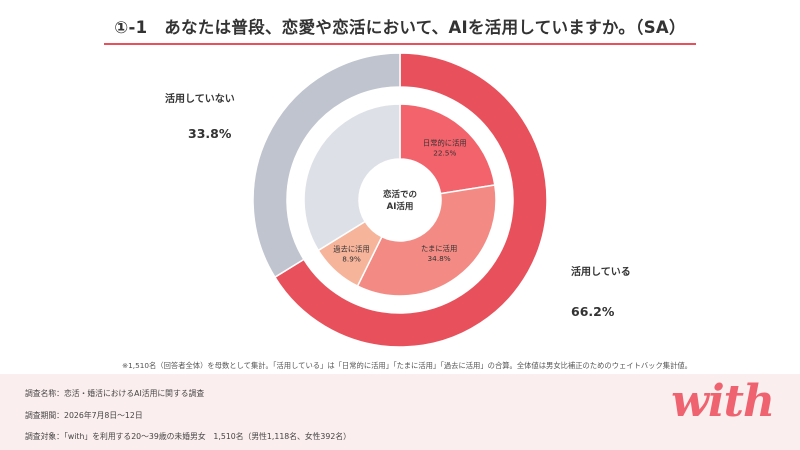  Describe the element at coordinates (351, 258) in the screenshot. I see `inner-slice-past-value: 8.9%` at that location.